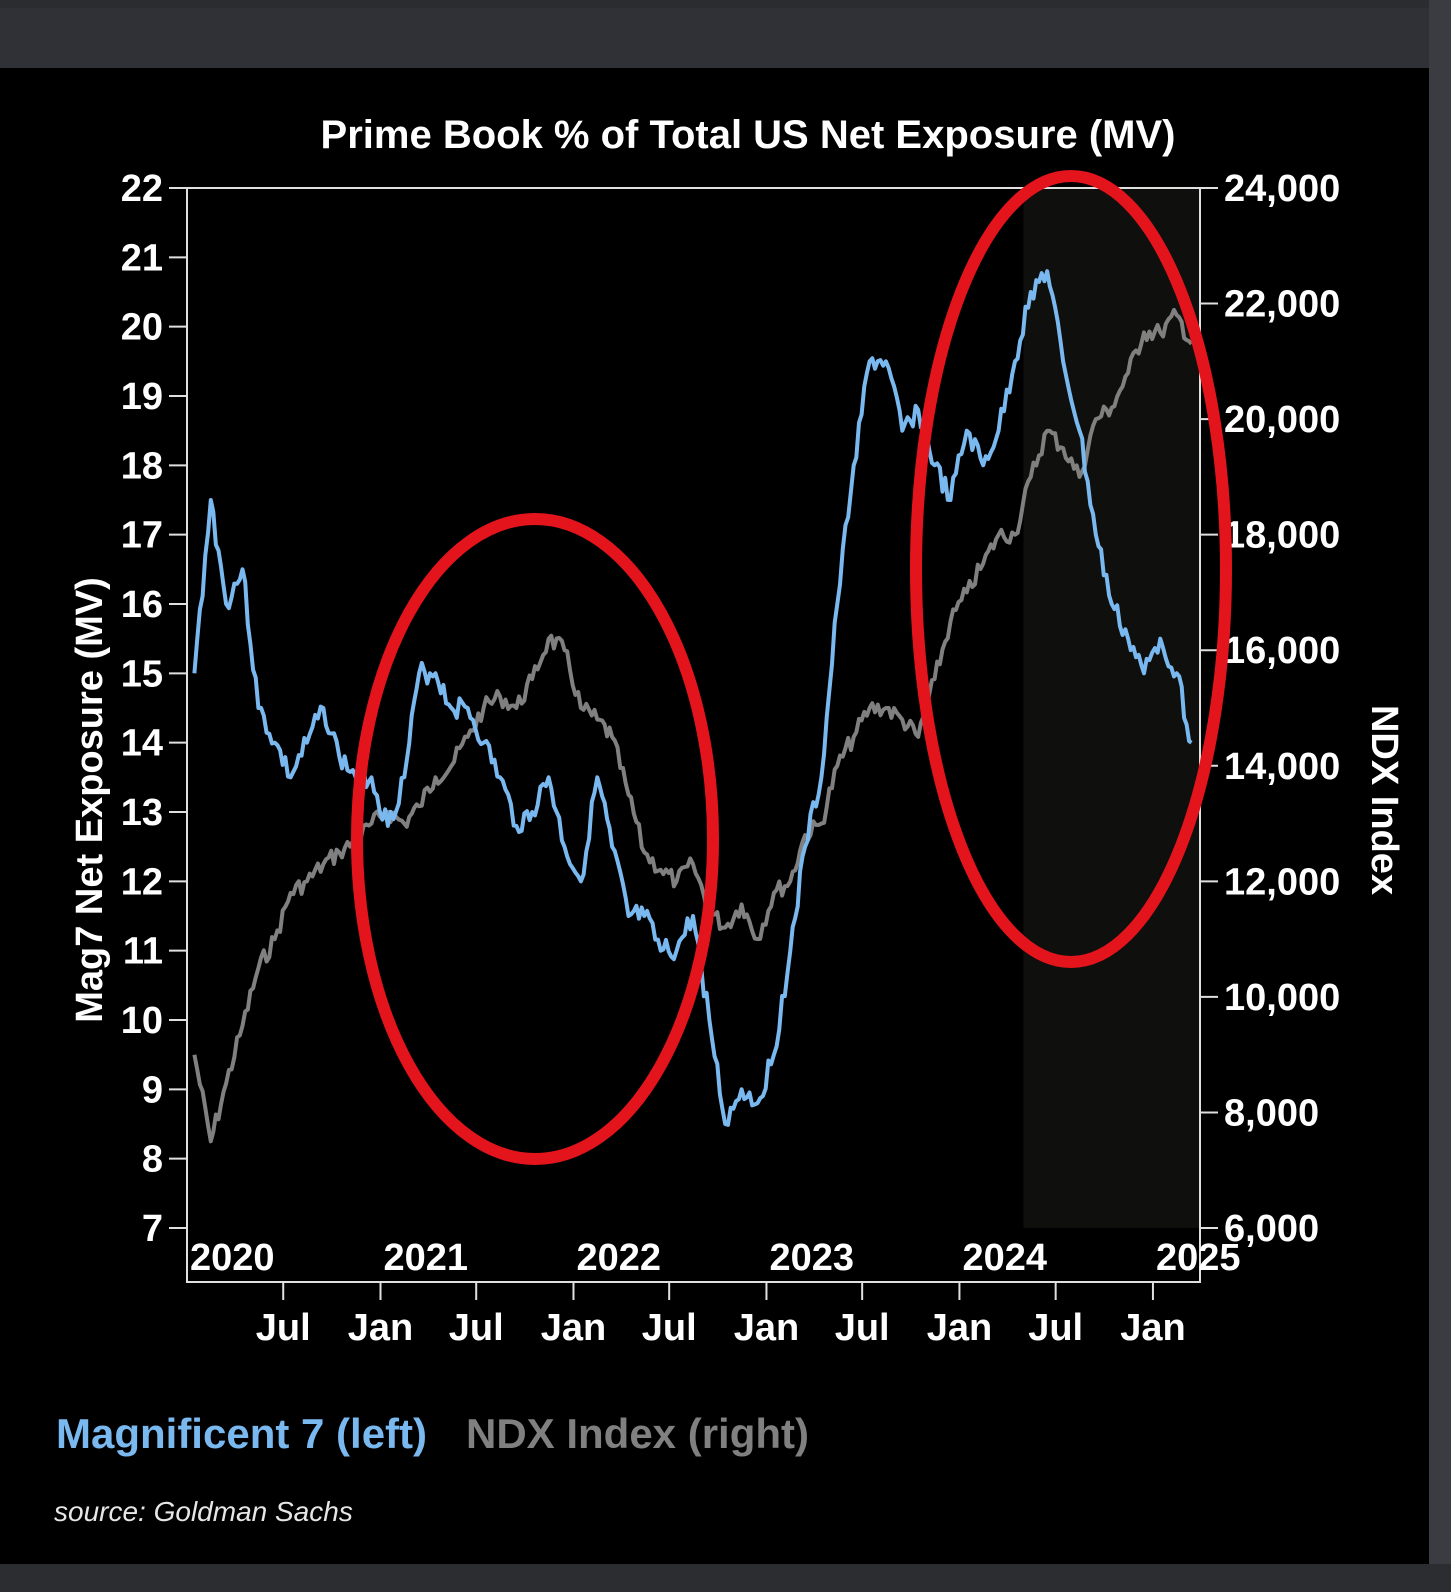 This screenshot has height=1592, width=1451. What do you see at coordinates (203, 1511) in the screenshot?
I see `source-note: source: Goldman Sachs` at bounding box center [203, 1511].